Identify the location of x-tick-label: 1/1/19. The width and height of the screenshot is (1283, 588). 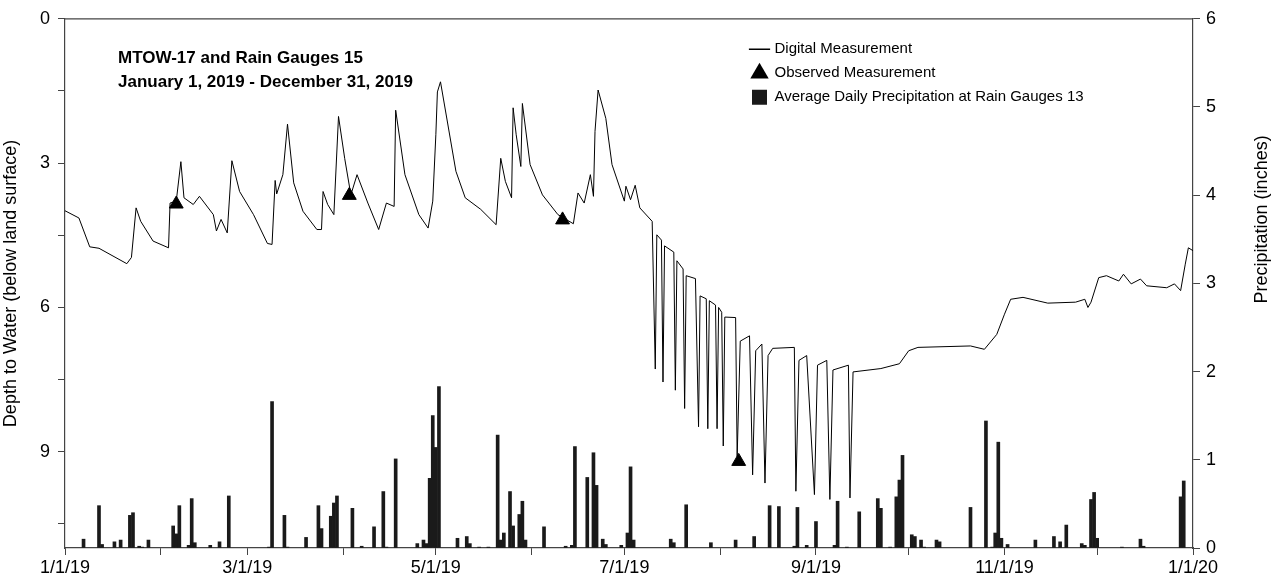
(65, 566).